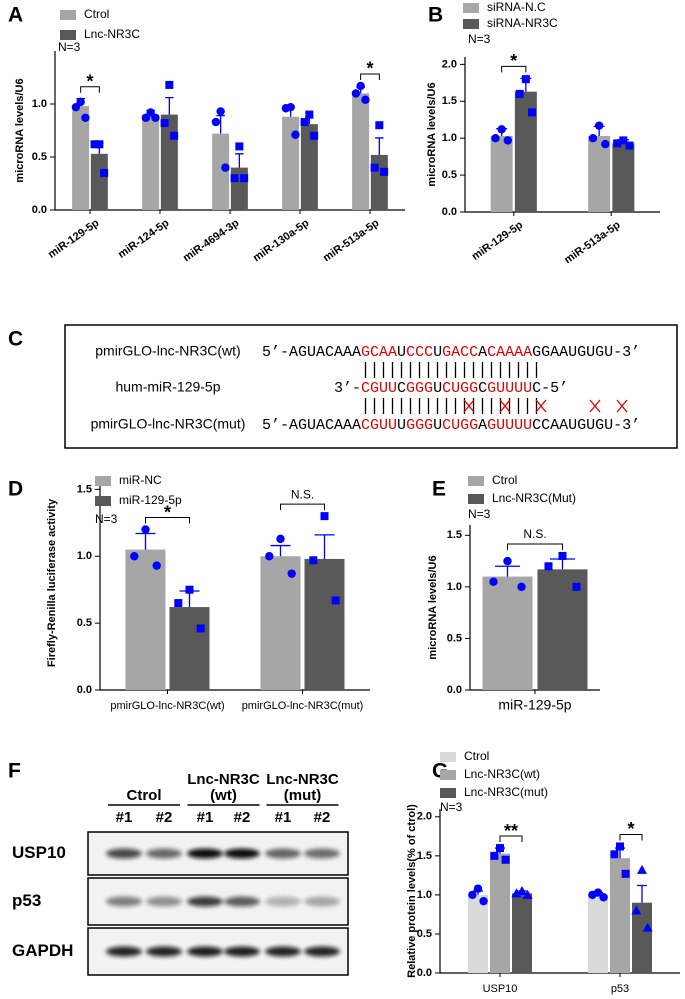 The image size is (685, 999). What do you see at coordinates (586, 352) in the screenshot?
I see `sequence-segment: GGAAUGUGU-3’` at bounding box center [586, 352].